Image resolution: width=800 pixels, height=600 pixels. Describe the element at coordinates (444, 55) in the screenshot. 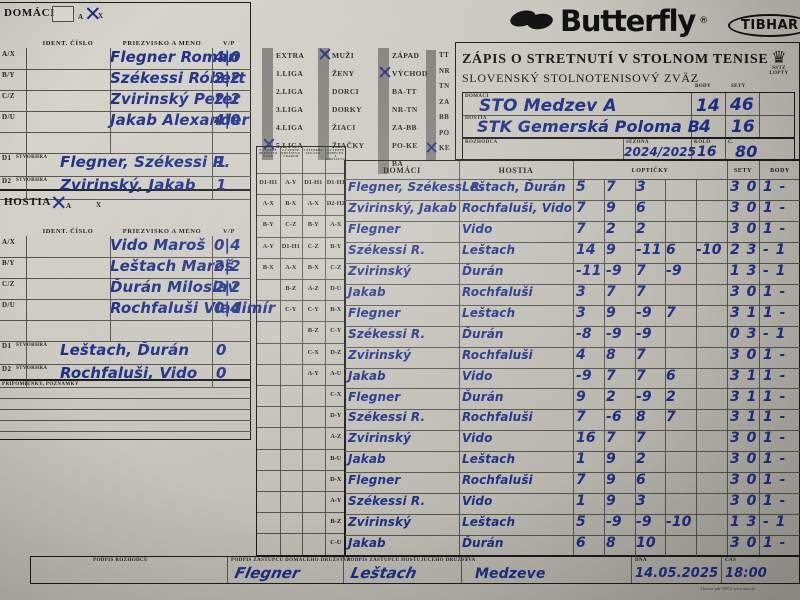

I see `region-item-tt: TT` at that location.